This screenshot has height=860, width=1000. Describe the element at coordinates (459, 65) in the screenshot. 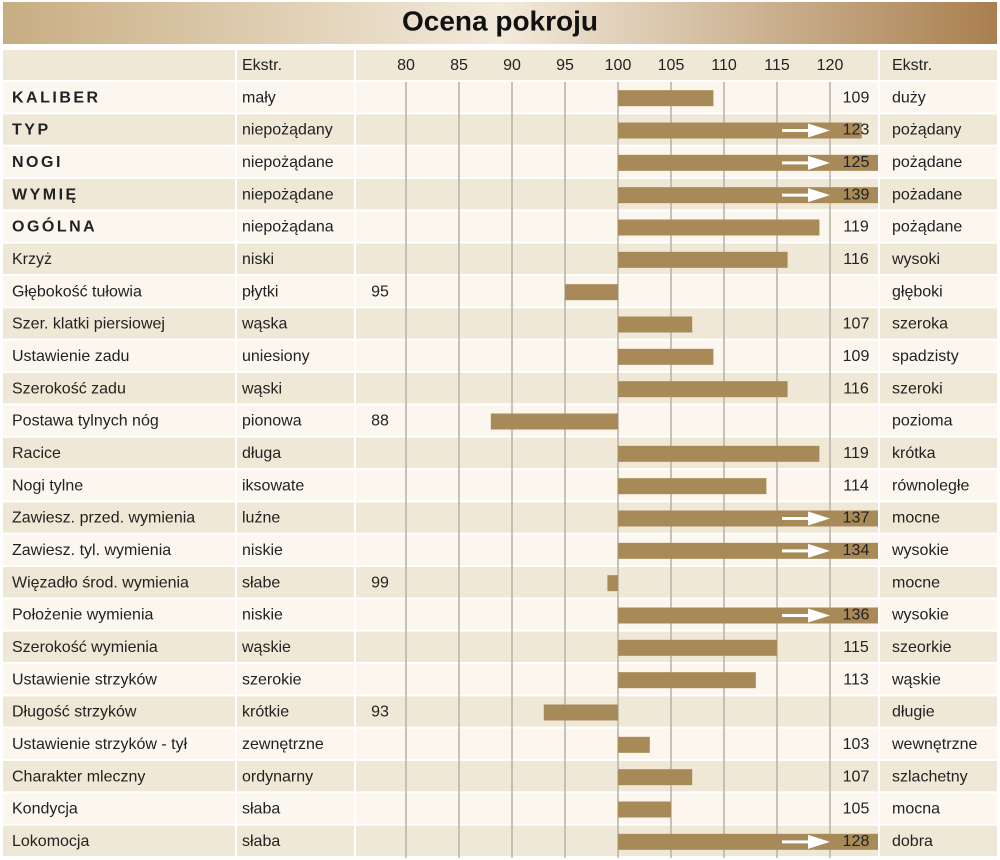

I see `x-tick-label: 85` at that location.